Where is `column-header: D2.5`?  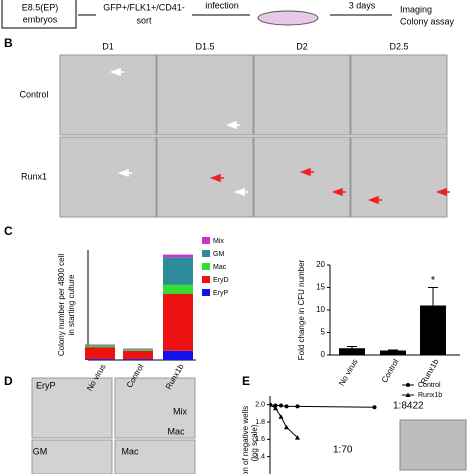 column-header: D2.5 is located at coordinates (398, 46).